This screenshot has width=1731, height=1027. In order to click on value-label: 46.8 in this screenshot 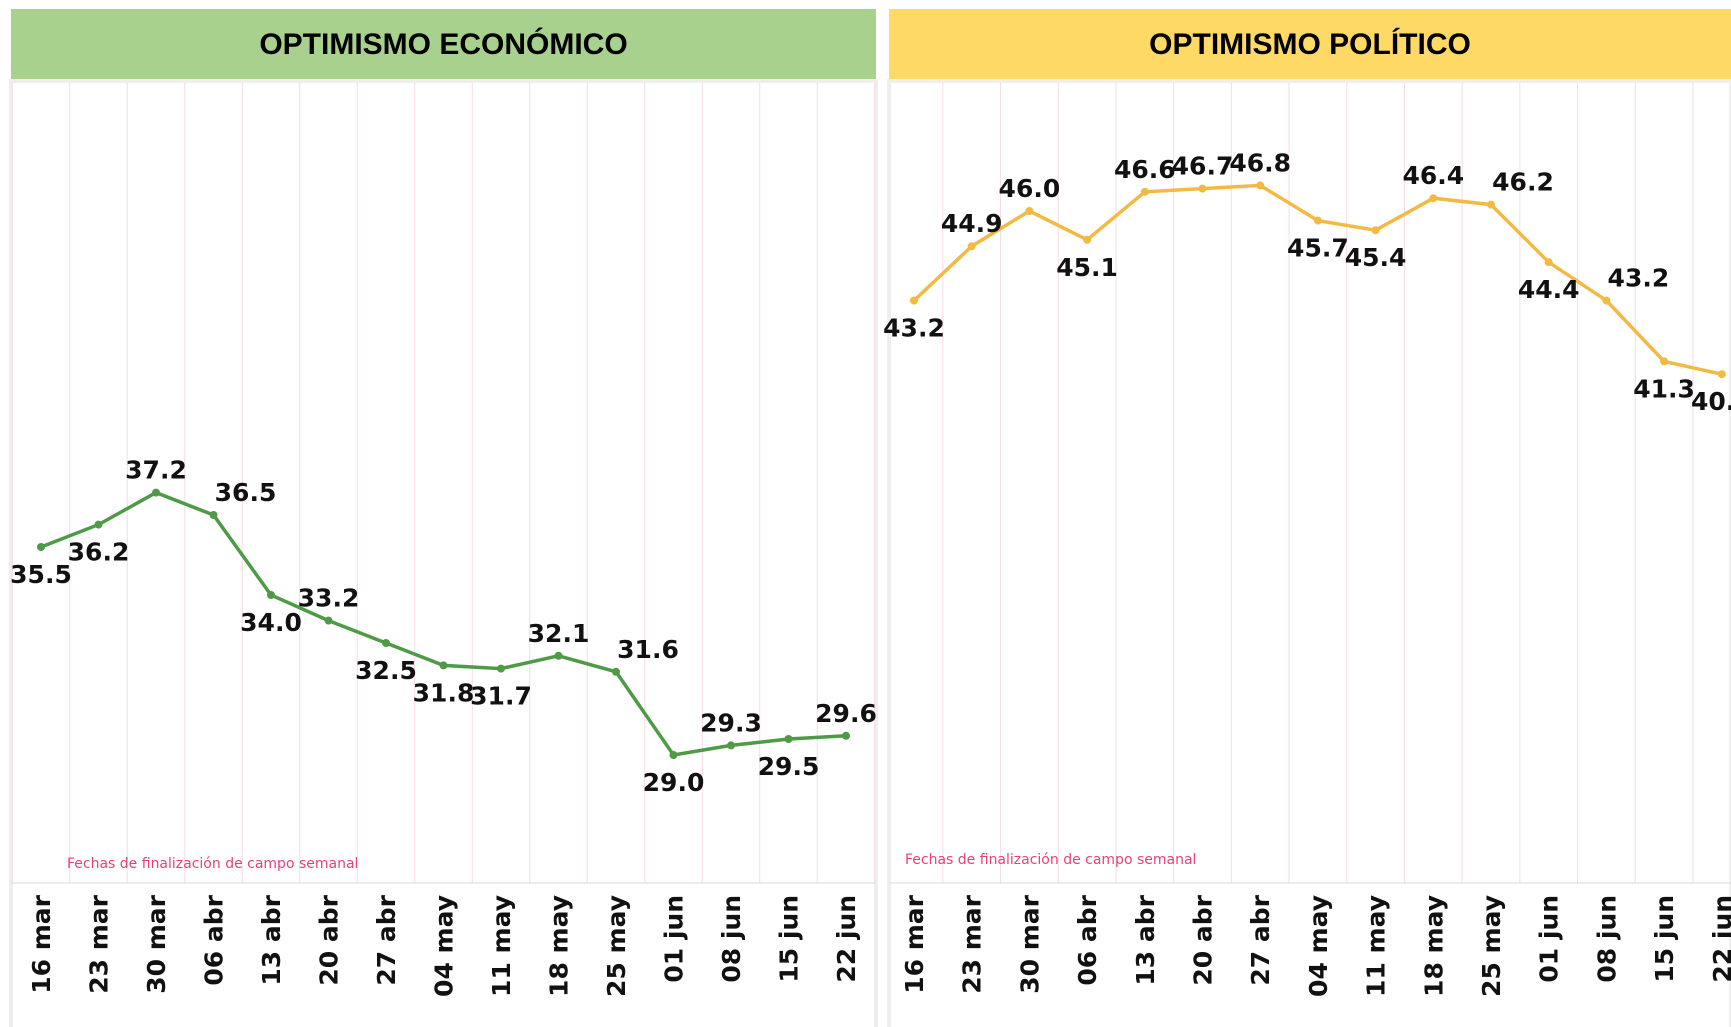, I will do `click(1260, 162)`.